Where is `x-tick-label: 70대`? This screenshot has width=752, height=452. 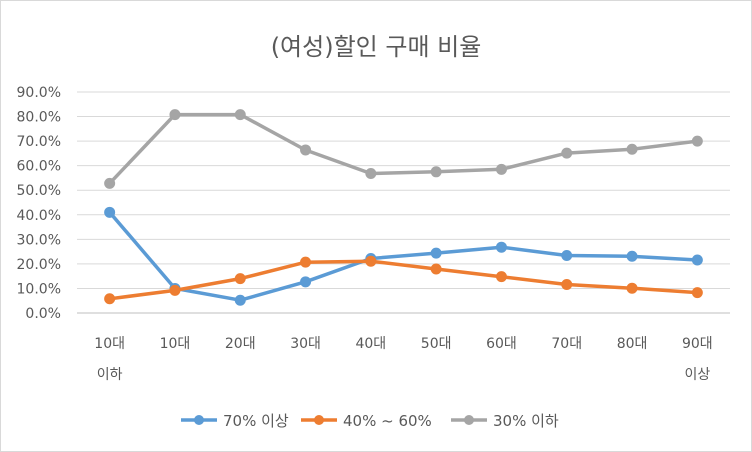
x-tick-label: 70대 is located at coordinates (566, 344).